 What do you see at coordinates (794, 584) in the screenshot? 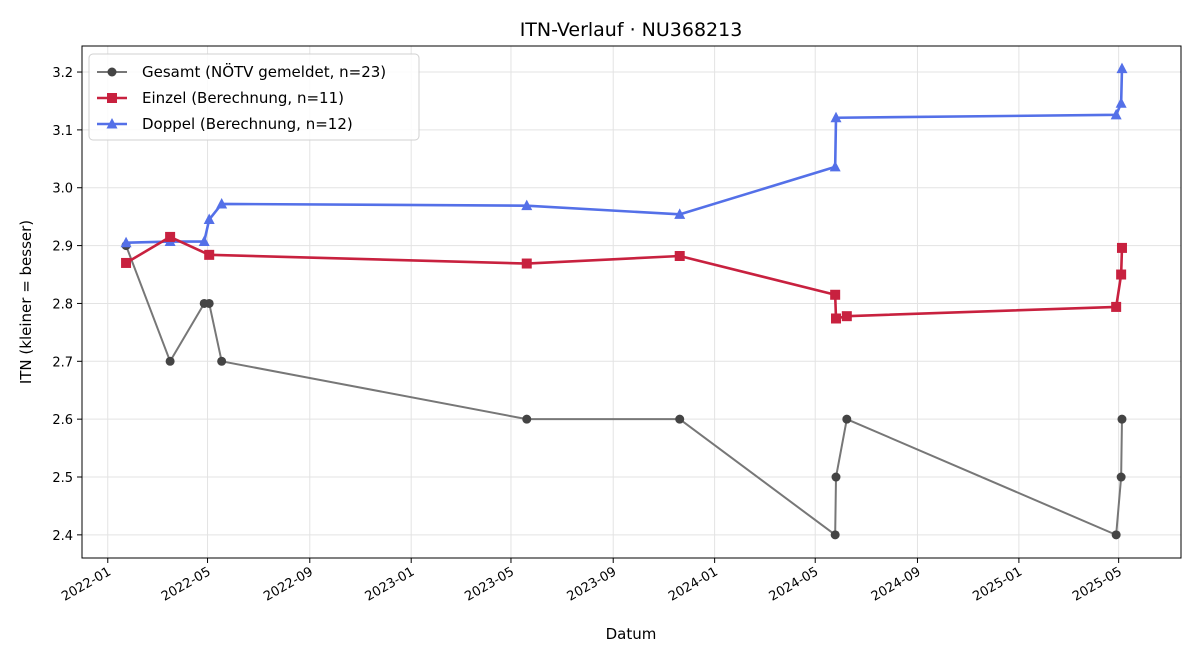
I see `x-tick-label: 2024-05` at bounding box center [794, 584].